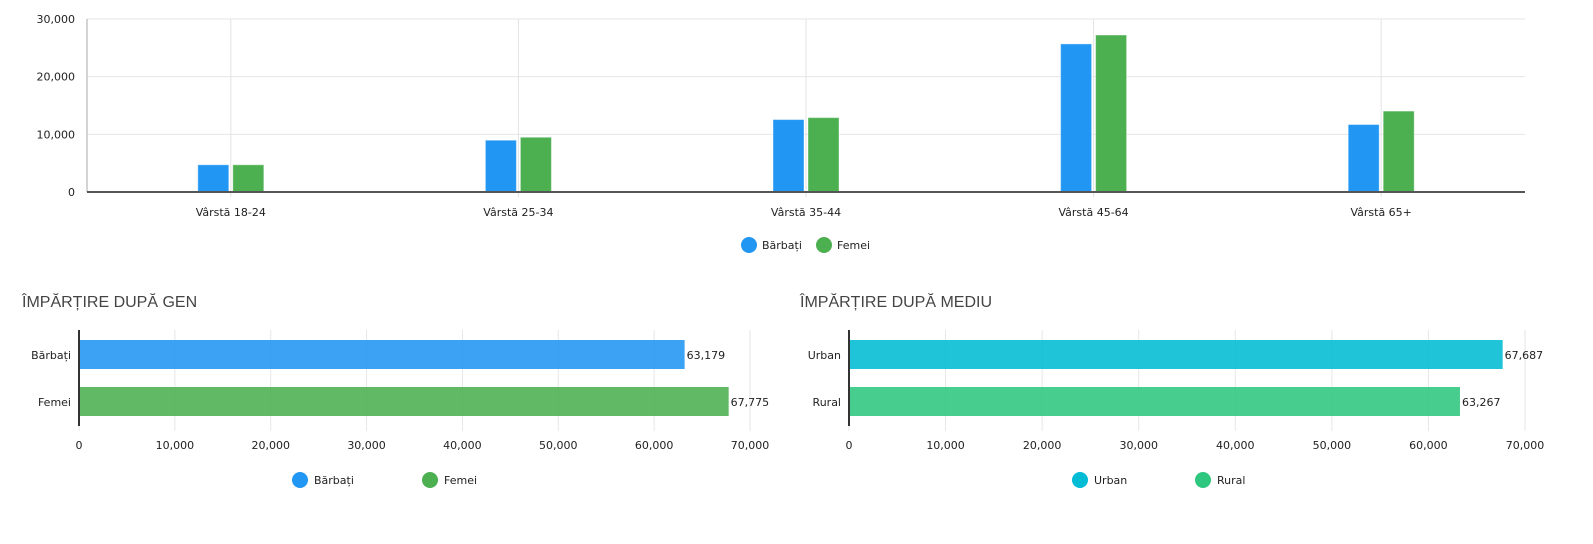  What do you see at coordinates (750, 402) in the screenshot?
I see `data-label: 67,775` at bounding box center [750, 402].